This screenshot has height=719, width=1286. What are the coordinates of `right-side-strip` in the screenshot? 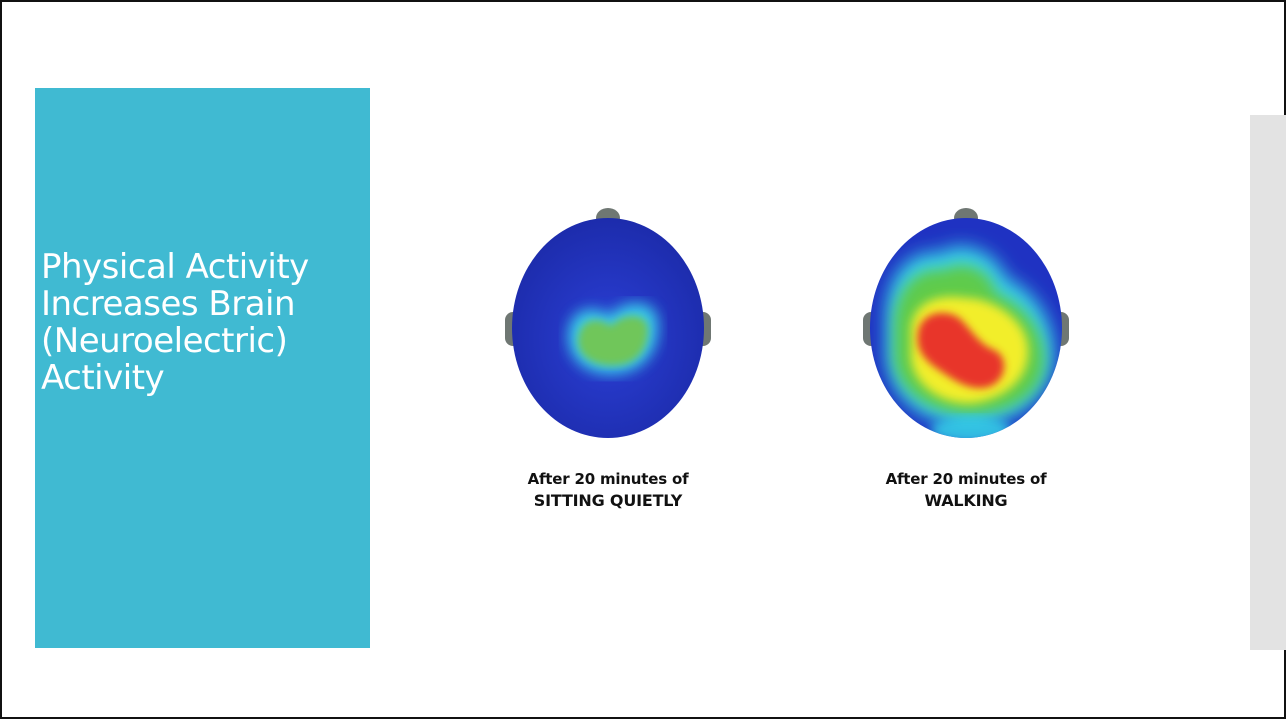 It's located at (1268, 382).